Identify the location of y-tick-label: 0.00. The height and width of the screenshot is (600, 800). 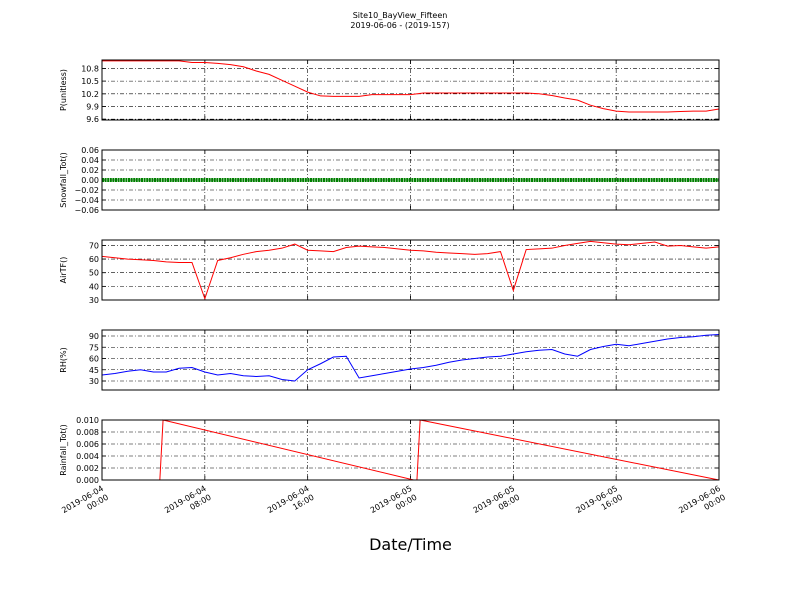
(90, 180).